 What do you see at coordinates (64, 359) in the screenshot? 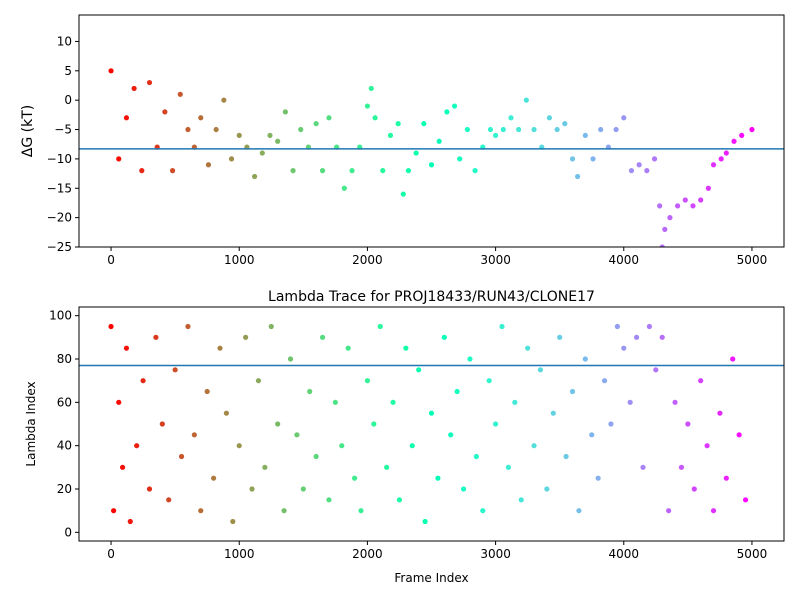
I see `y-tick-label: 80` at bounding box center [64, 359].